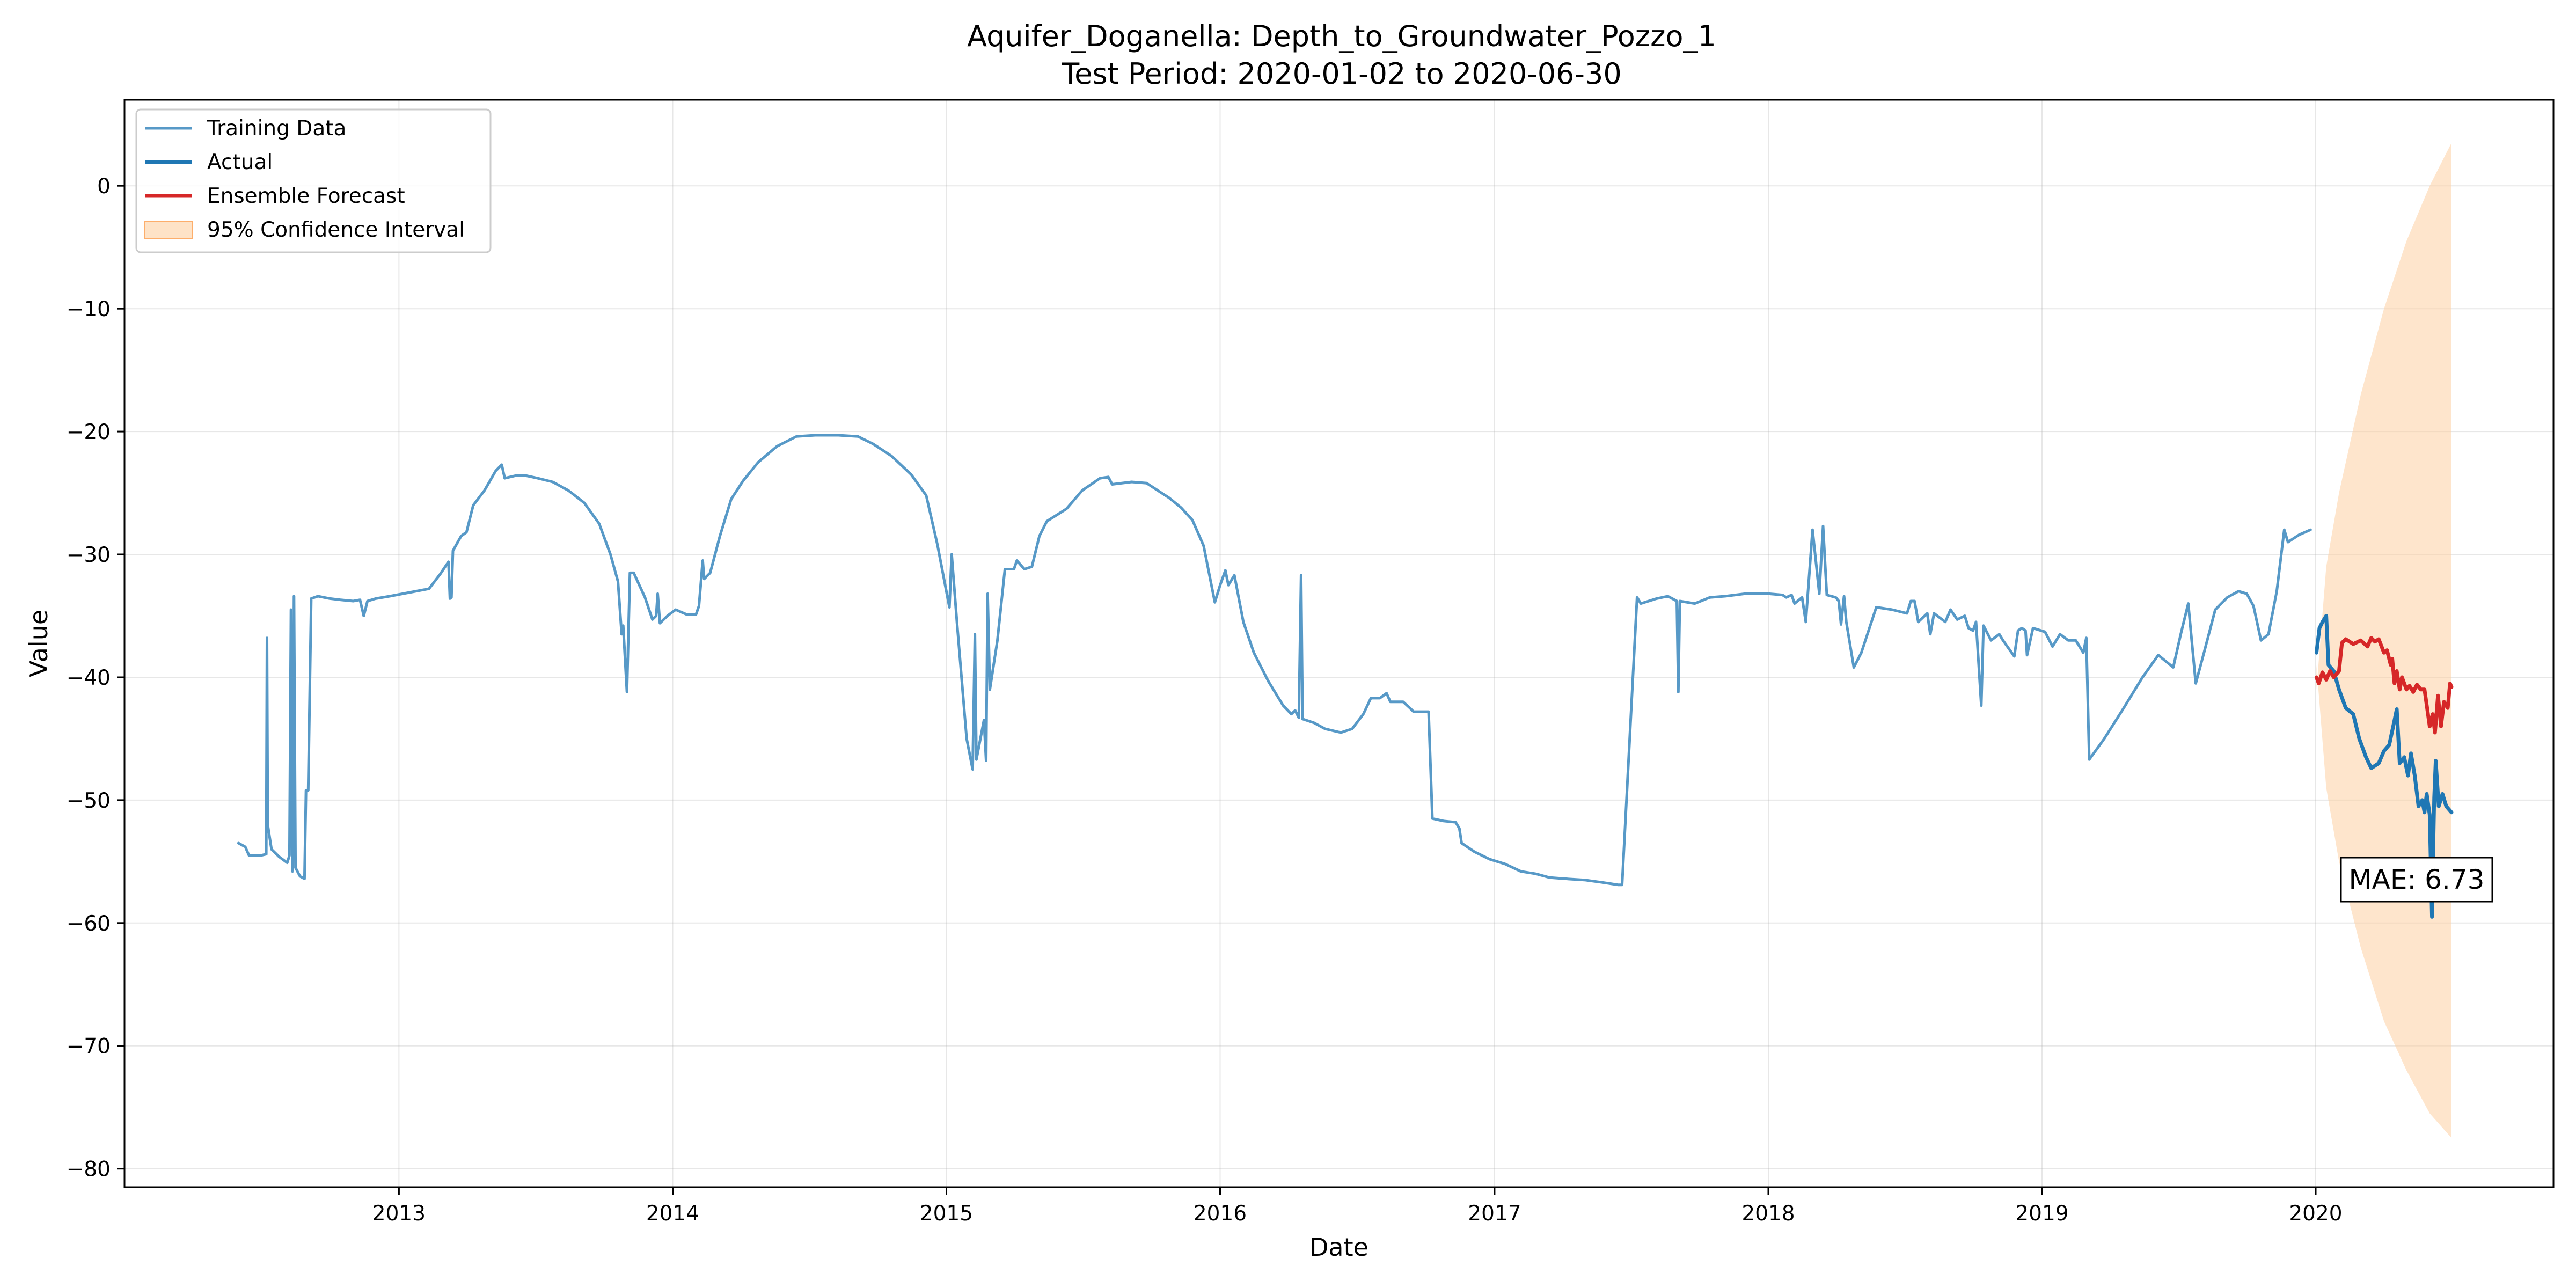 The width and height of the screenshot is (2576, 1288). I want to click on legend-label-training: Training Data, so click(276, 128).